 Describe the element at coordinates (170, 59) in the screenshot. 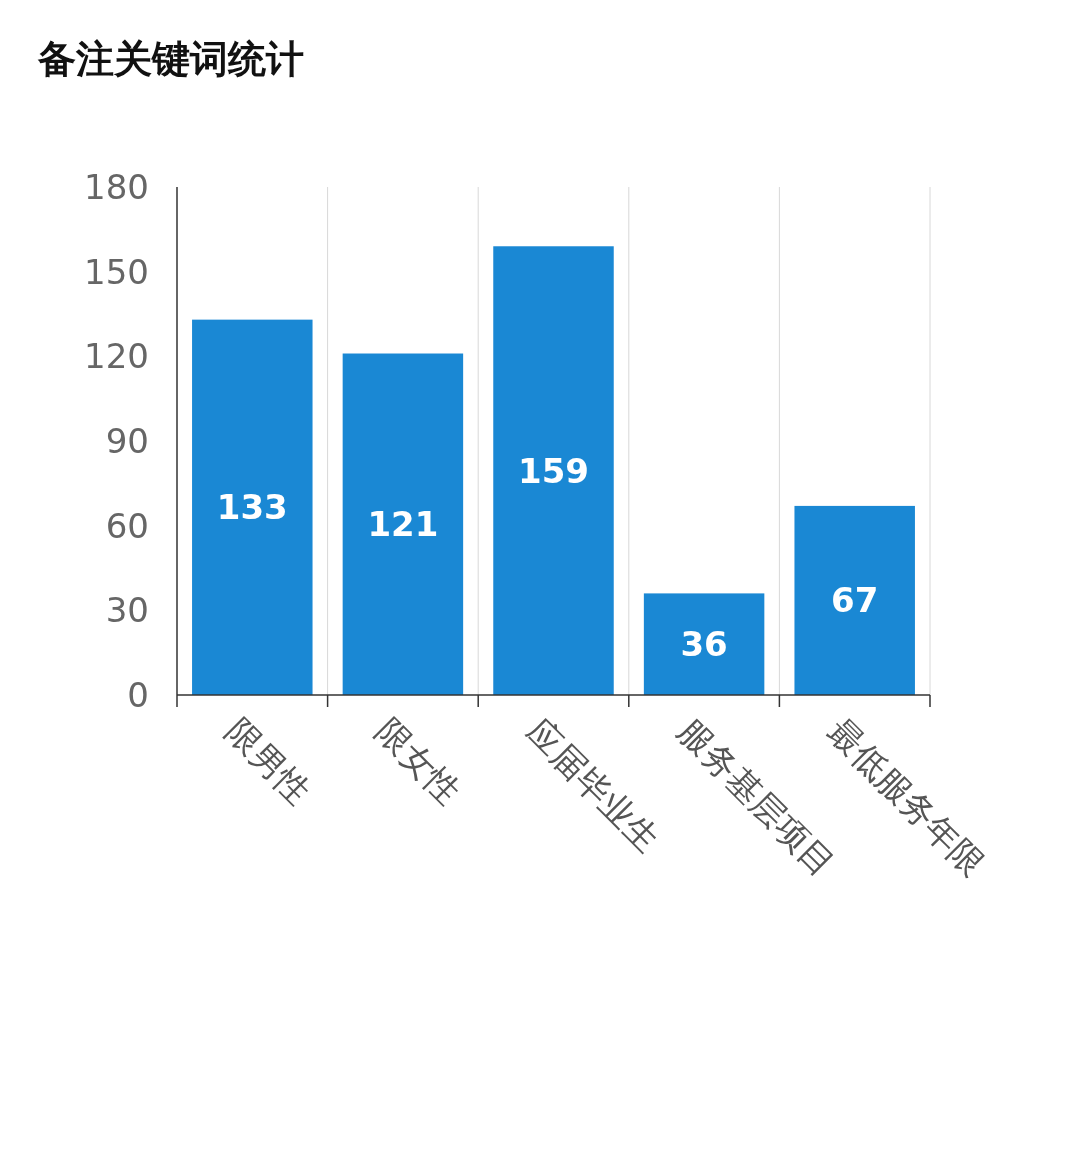

I see `chart-title: 备注关键词统计` at that location.